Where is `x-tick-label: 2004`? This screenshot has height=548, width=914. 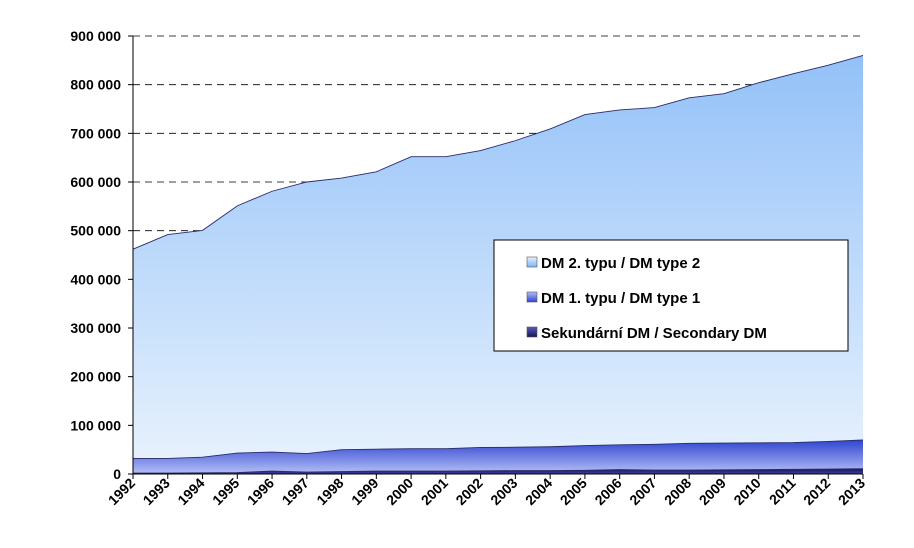
x-tick-label: 2004 is located at coordinates (538, 491).